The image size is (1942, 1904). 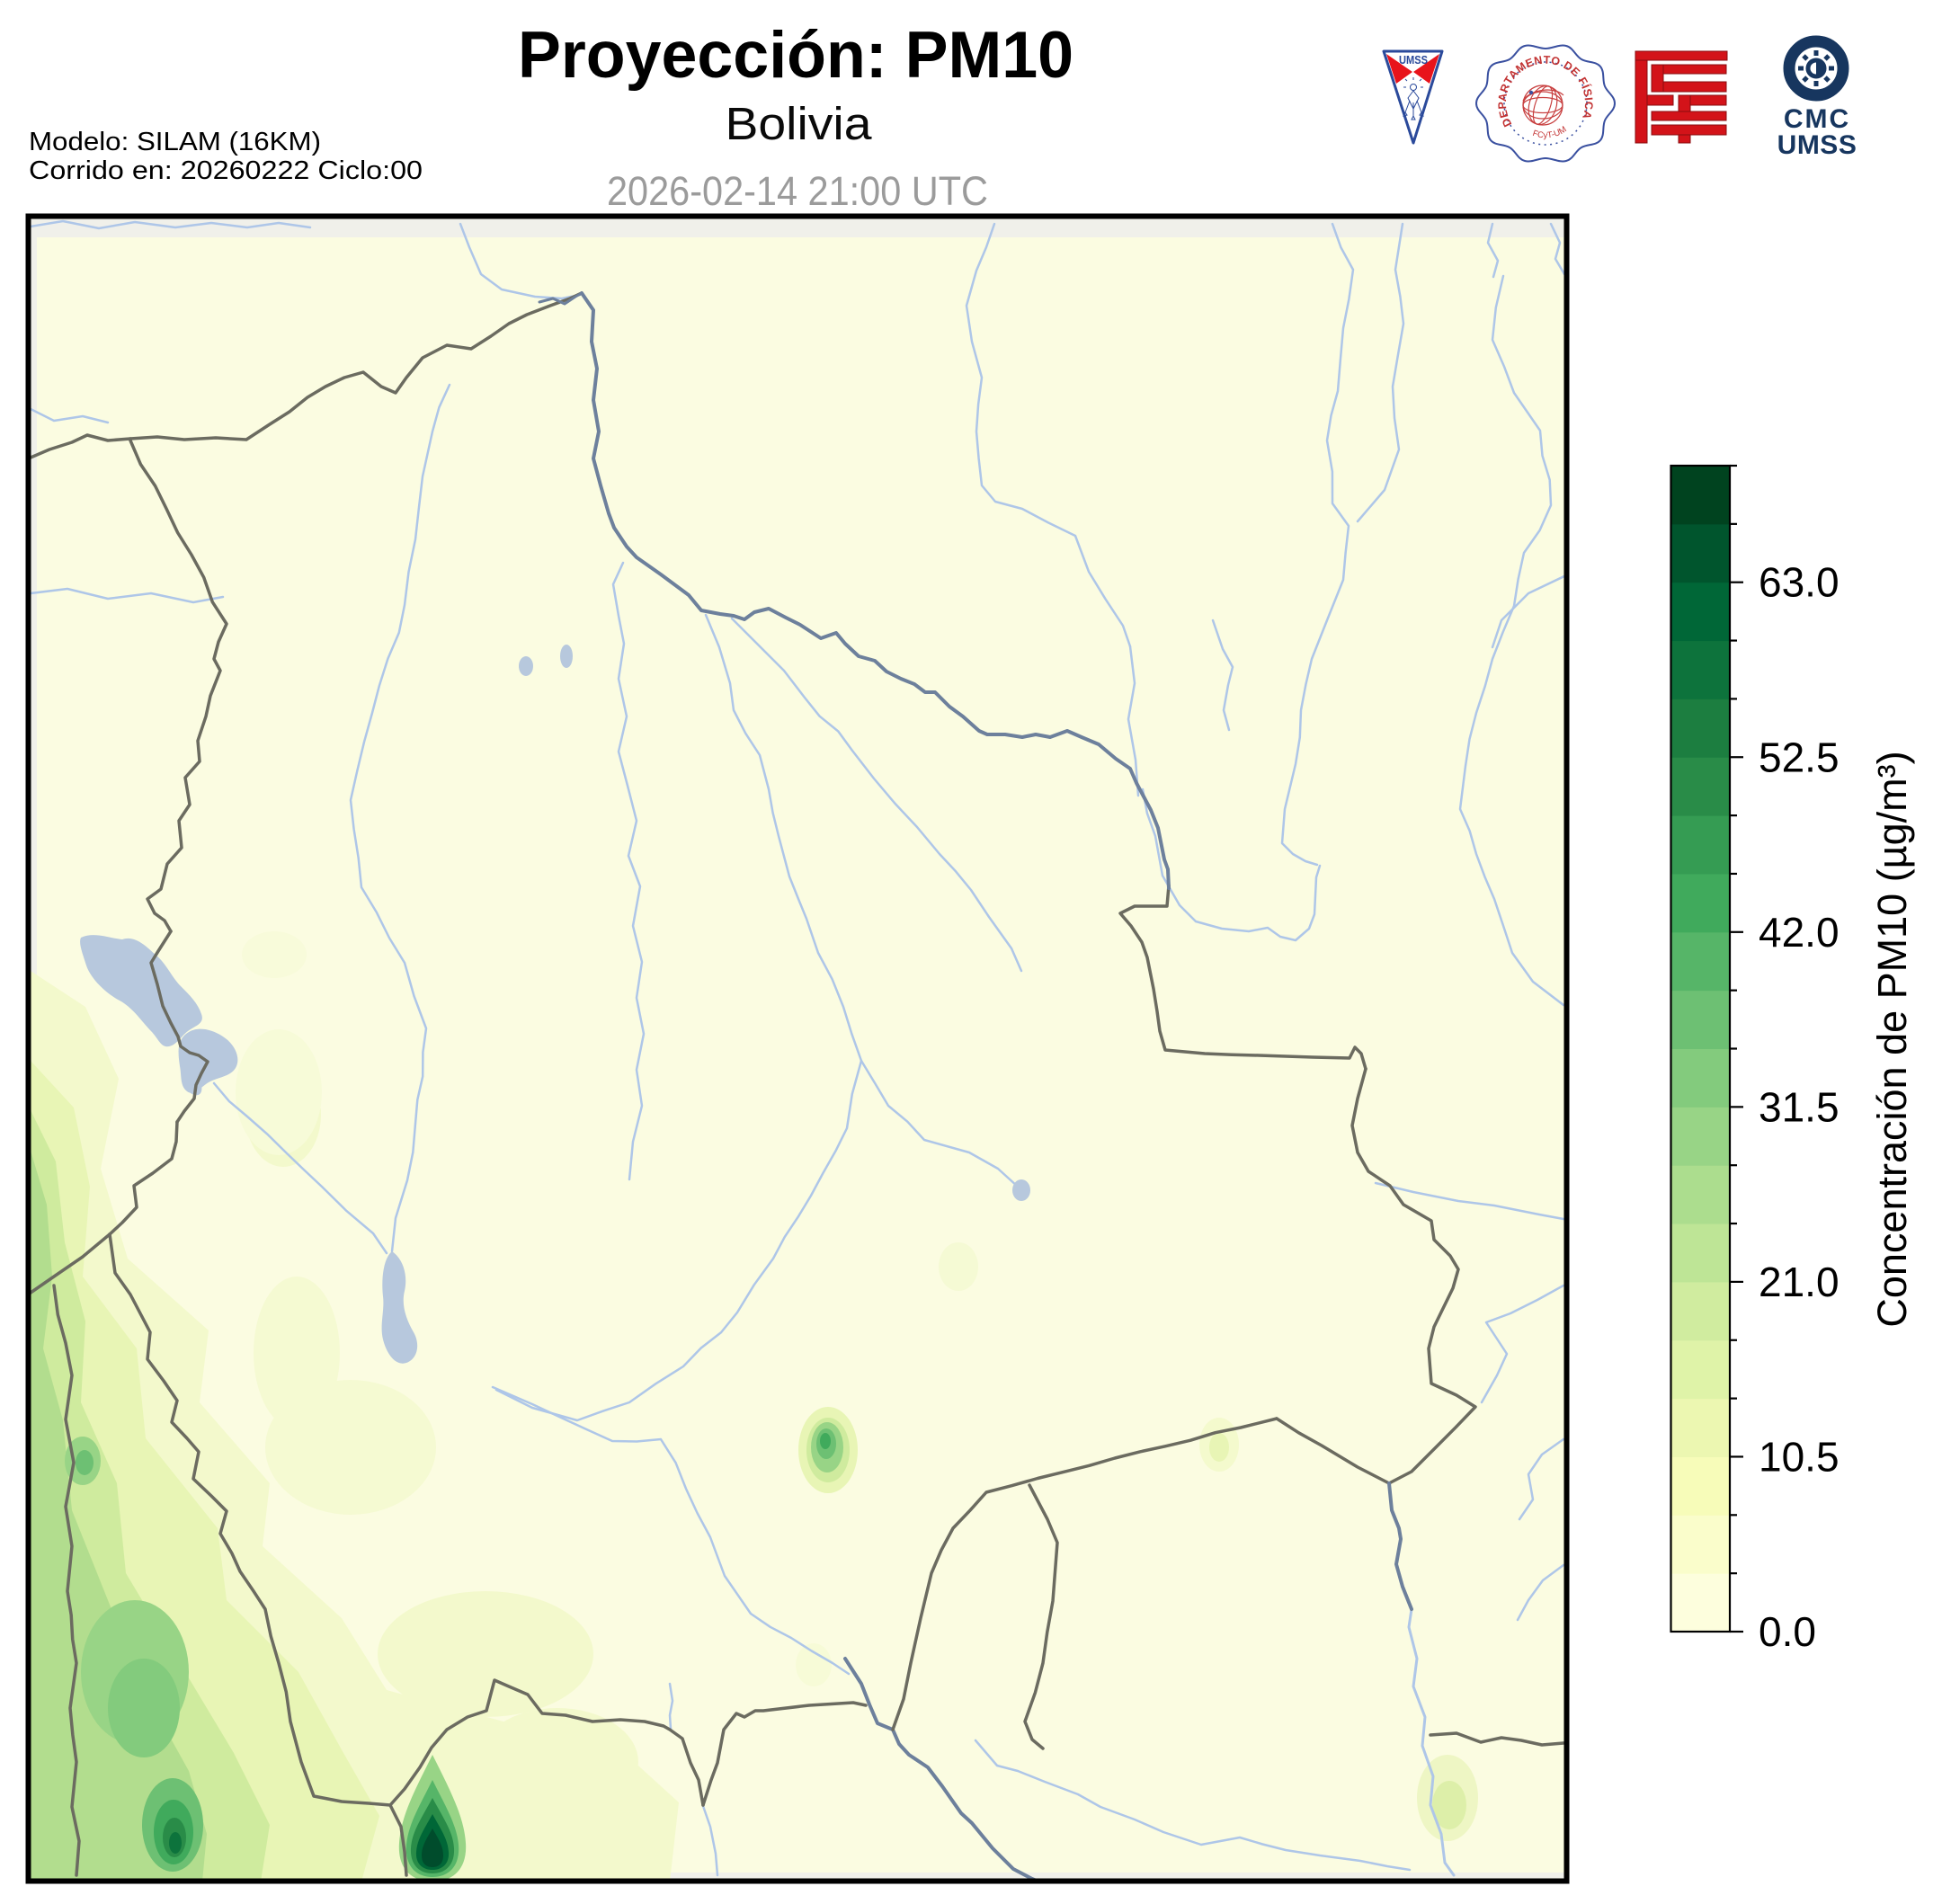 What do you see at coordinates (1799, 932) in the screenshot?
I see `svg-text: 42.0` at bounding box center [1799, 932].